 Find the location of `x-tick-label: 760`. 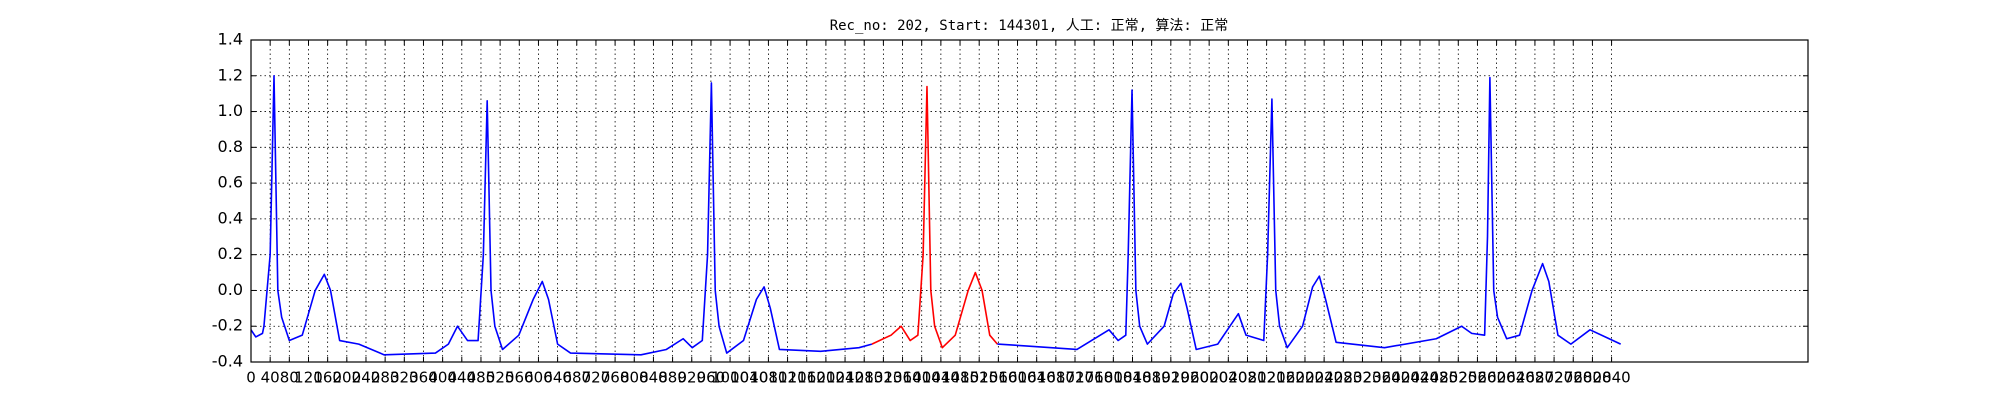

x-tick-label: 760 is located at coordinates (615, 378).